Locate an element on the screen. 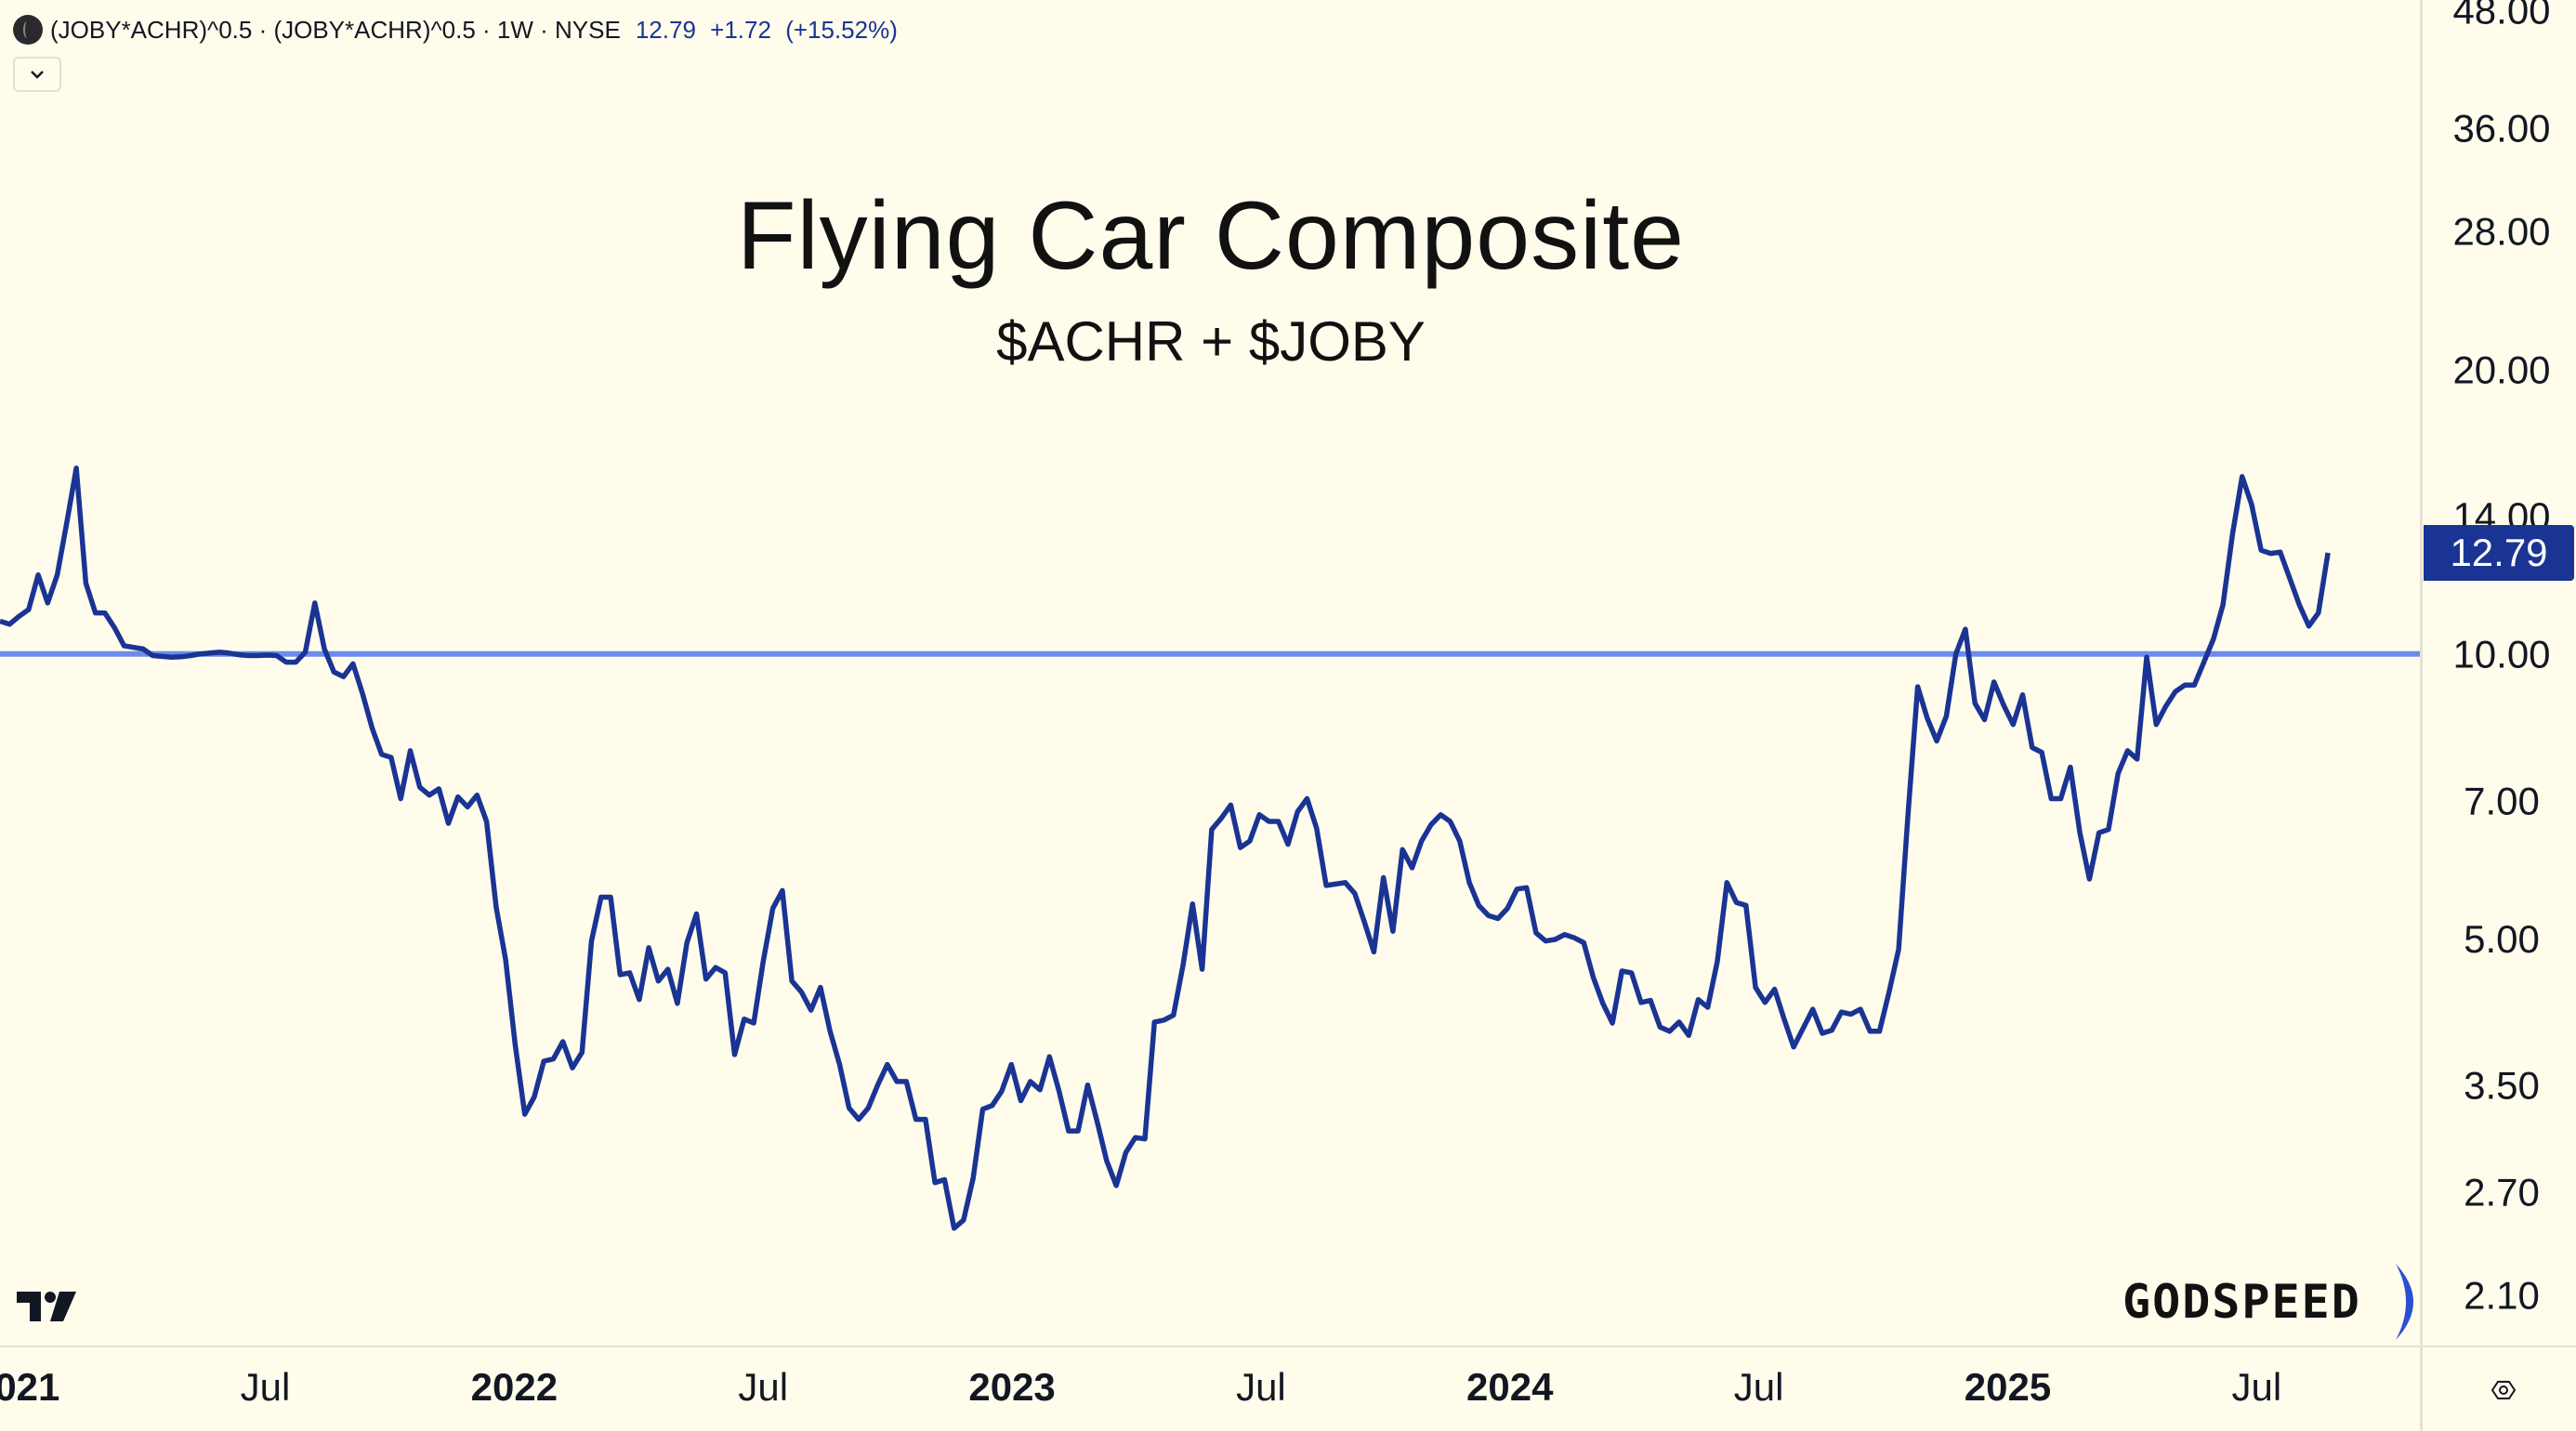 This screenshot has height=1431, width=2576. tradingview-logo-icon is located at coordinates (47, 1306).